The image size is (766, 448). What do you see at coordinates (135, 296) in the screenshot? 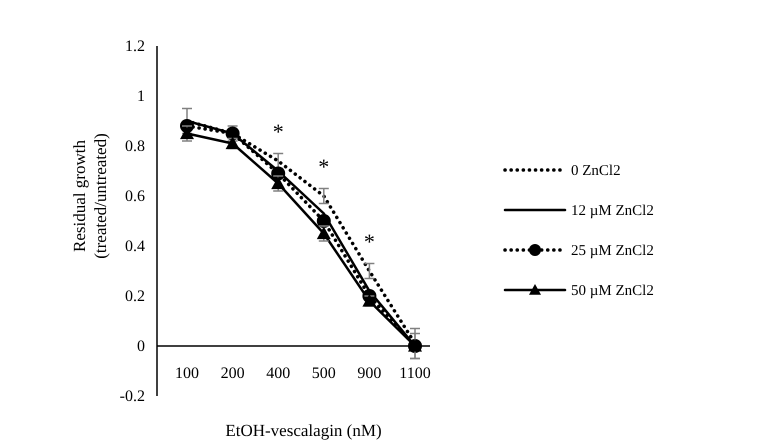
I see `y-tick-label: 0.2` at bounding box center [135, 296].